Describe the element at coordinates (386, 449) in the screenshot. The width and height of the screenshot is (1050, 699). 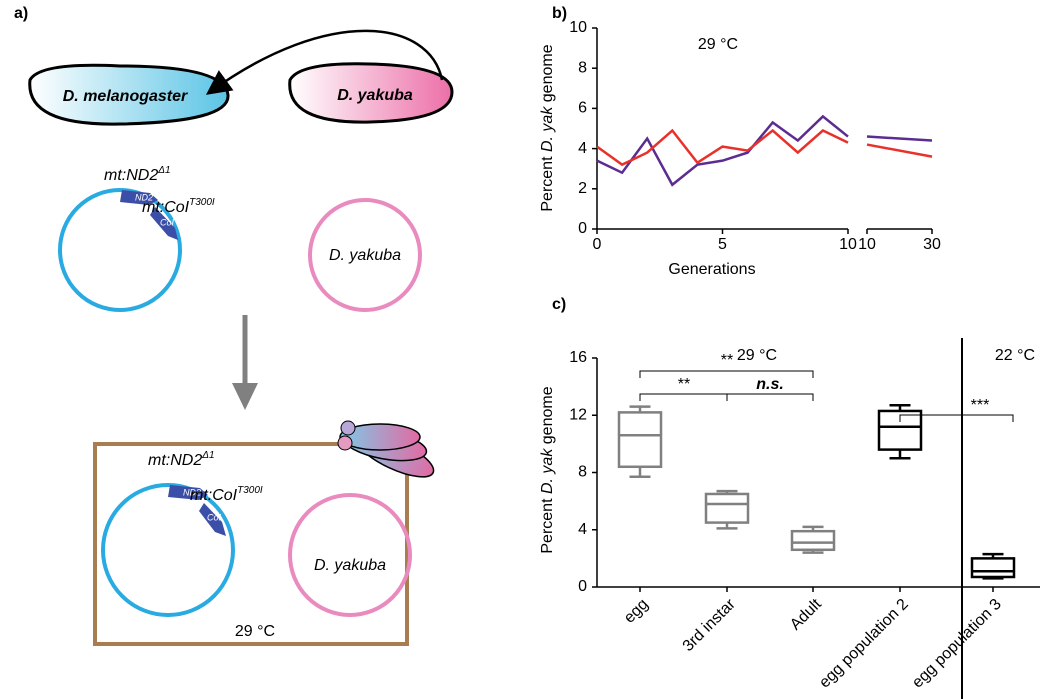
I see `fly-icon` at that location.